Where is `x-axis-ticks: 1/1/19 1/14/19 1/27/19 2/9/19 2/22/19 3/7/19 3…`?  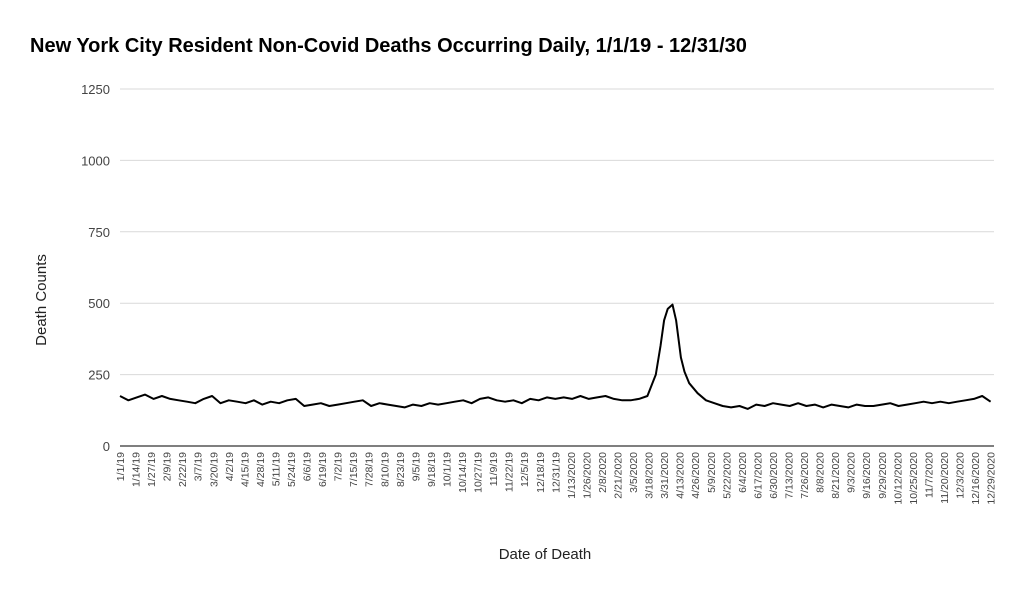
x-axis-ticks: 1/1/19 1/14/19 1/27/19 2/9/19 2/22/19 3/7/19 3… is located at coordinates (556, 478).